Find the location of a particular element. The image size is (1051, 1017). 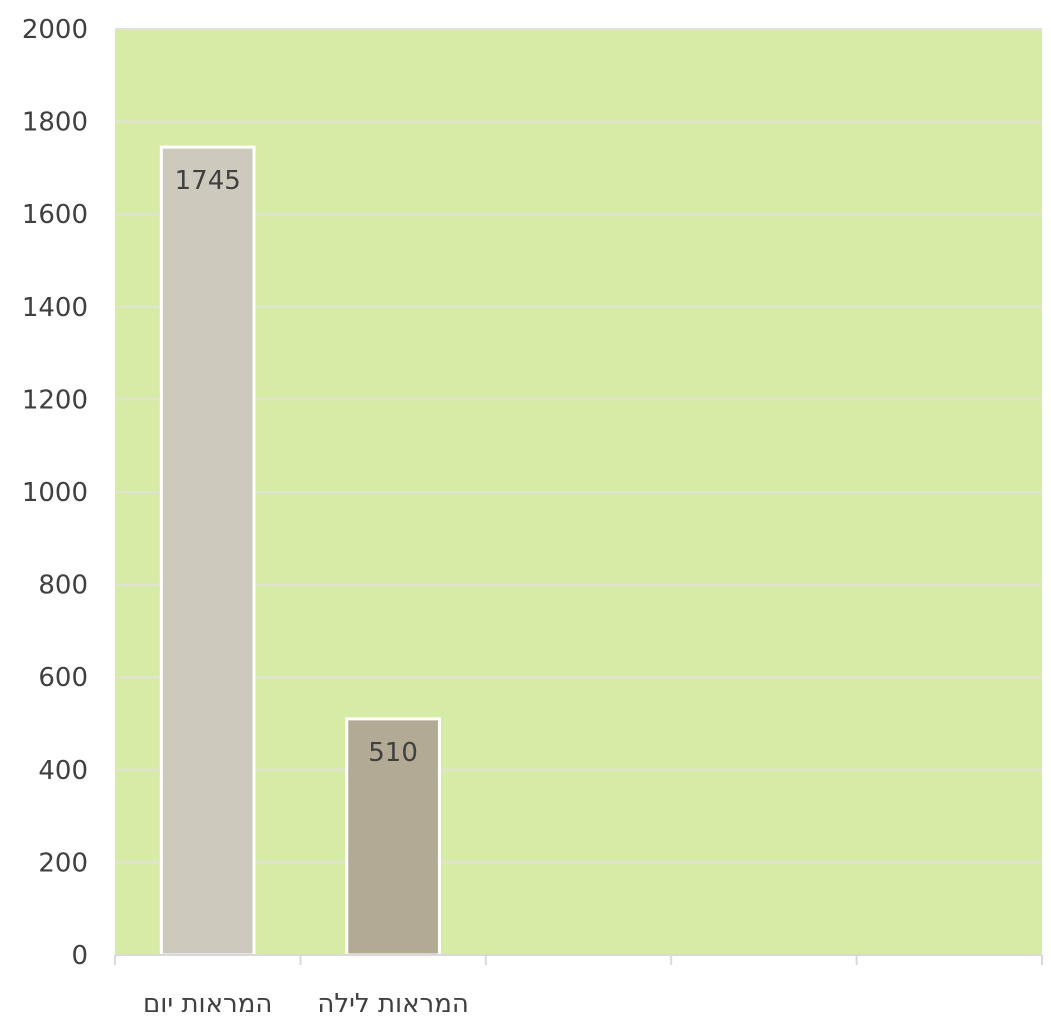

y-tick-label: 1600 is located at coordinates (55, 215).